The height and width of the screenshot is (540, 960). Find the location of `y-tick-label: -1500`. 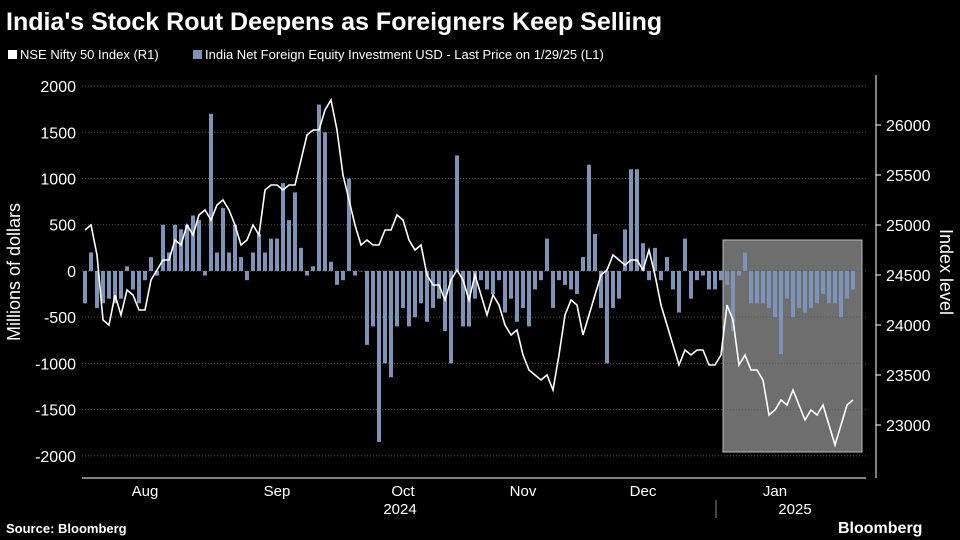

y-tick-label: -1500 is located at coordinates (55, 411).